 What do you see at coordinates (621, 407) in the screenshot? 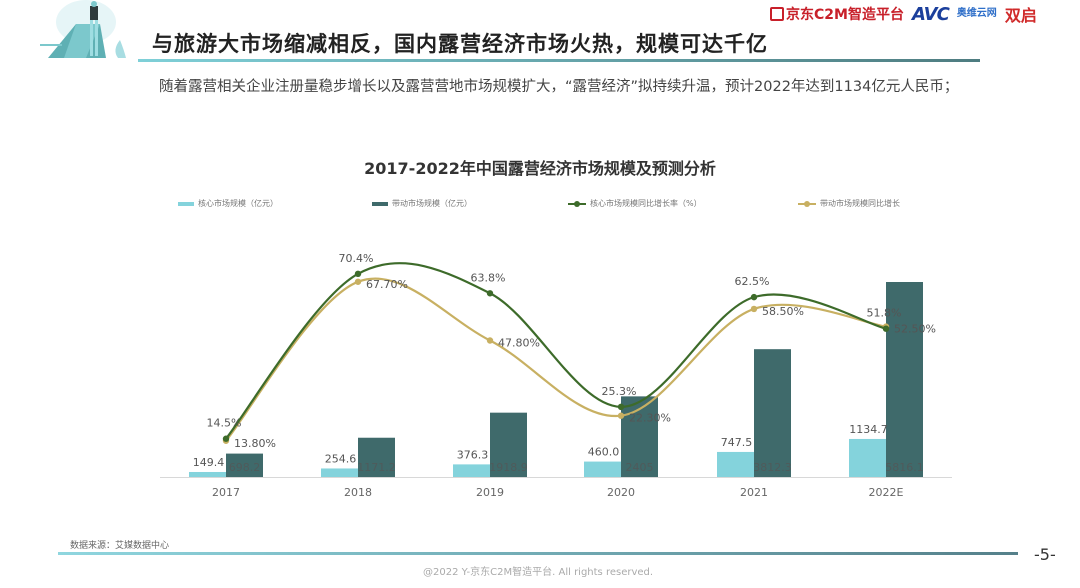
I see `point-core-growth-2020` at bounding box center [621, 407].